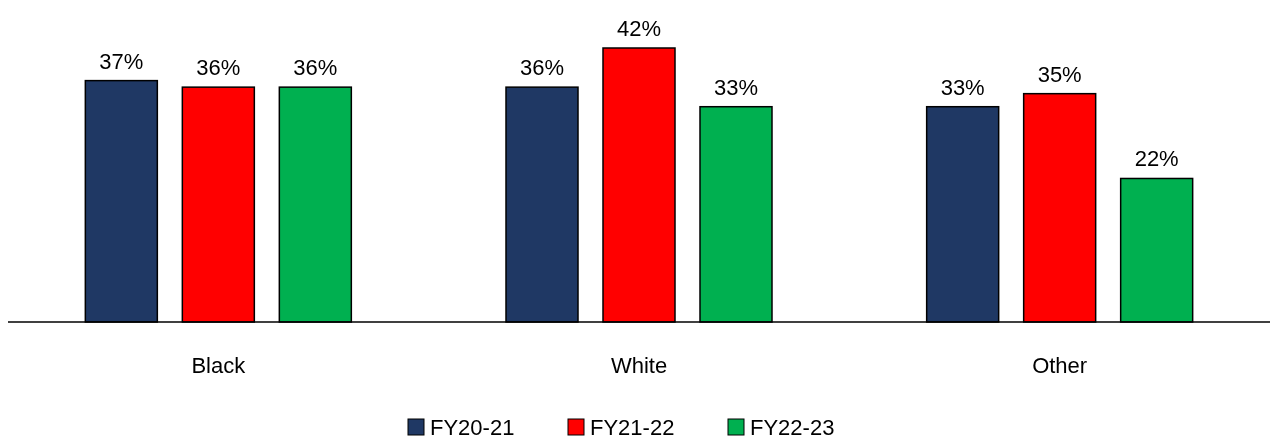 This screenshot has height=443, width=1276. What do you see at coordinates (792, 427) in the screenshot?
I see `legend-label: FY22-23` at bounding box center [792, 427].